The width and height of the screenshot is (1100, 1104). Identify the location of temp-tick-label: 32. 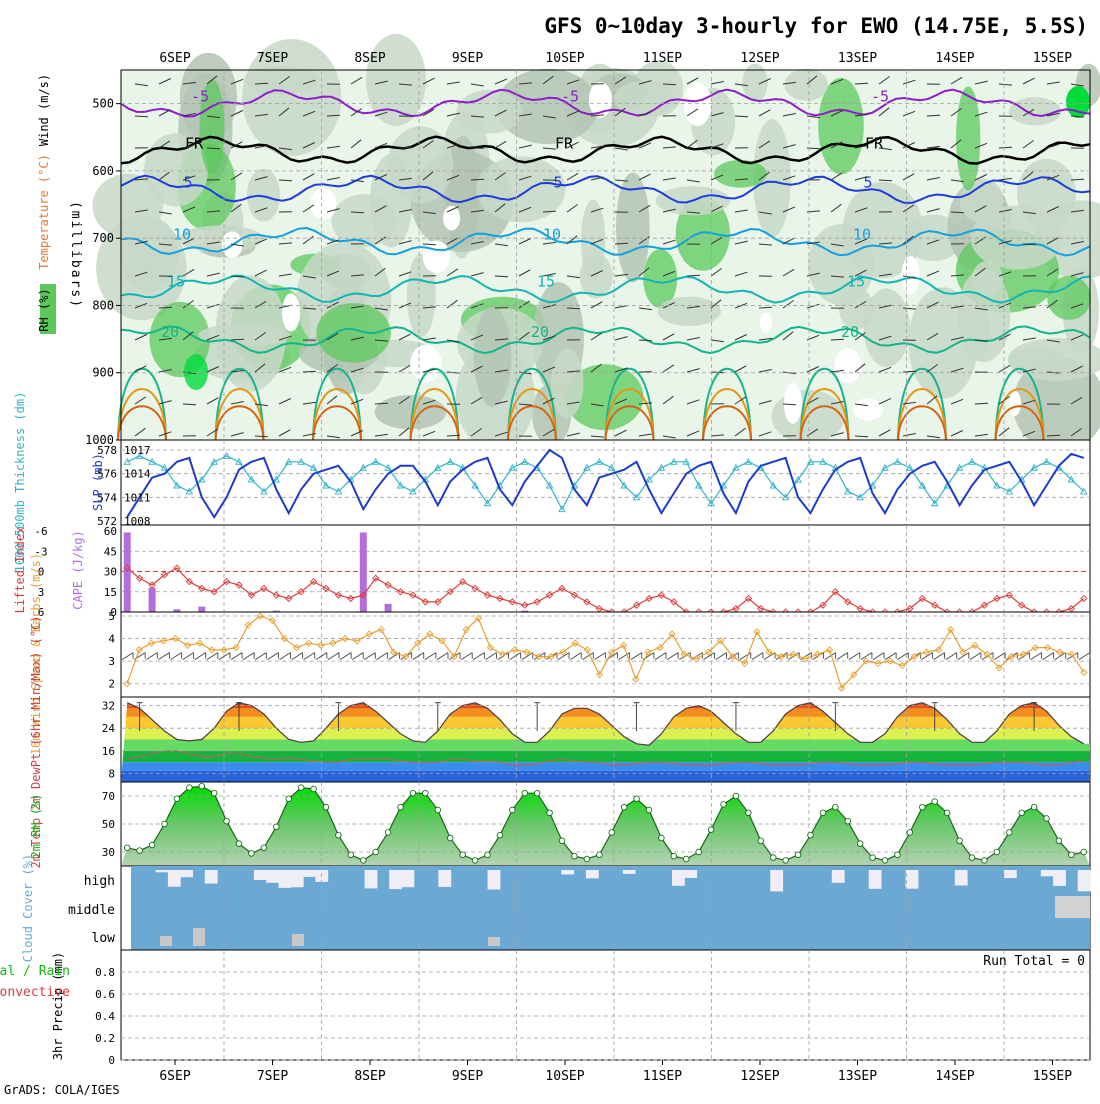
(108, 706).